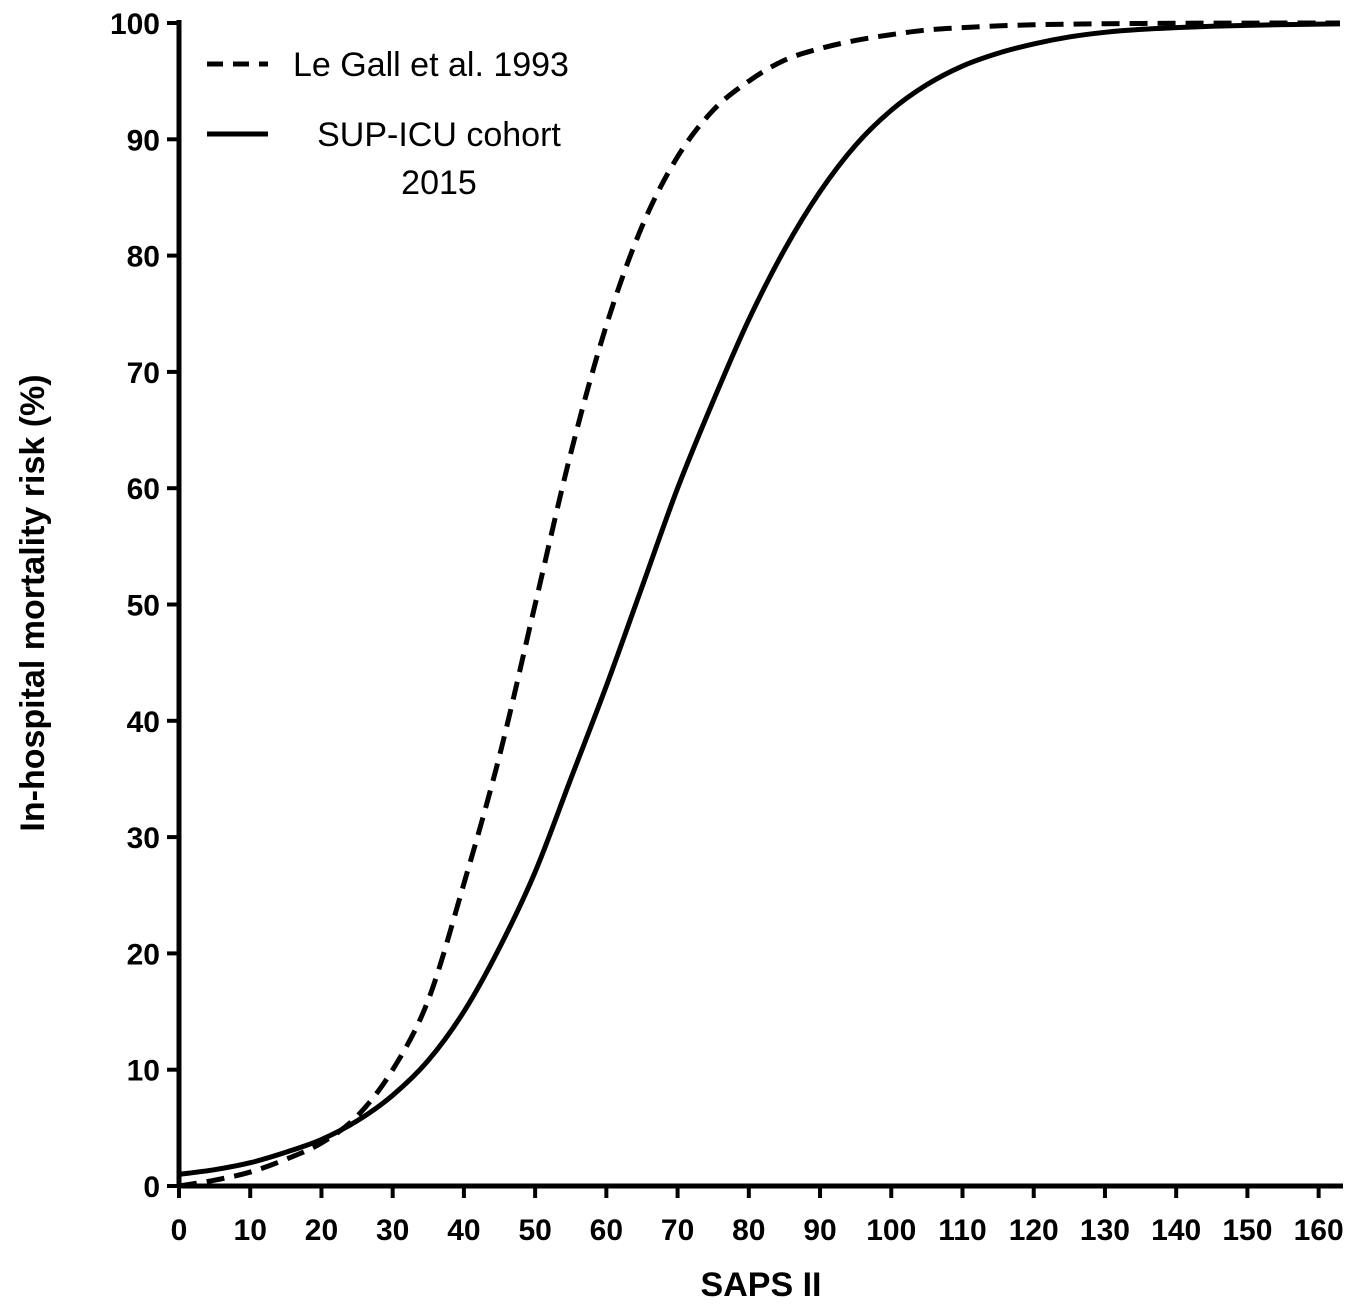 Image resolution: width=1372 pixels, height=1304 pixels. Describe the element at coordinates (250, 1230) in the screenshot. I see `x-tick-label: 10` at that location.